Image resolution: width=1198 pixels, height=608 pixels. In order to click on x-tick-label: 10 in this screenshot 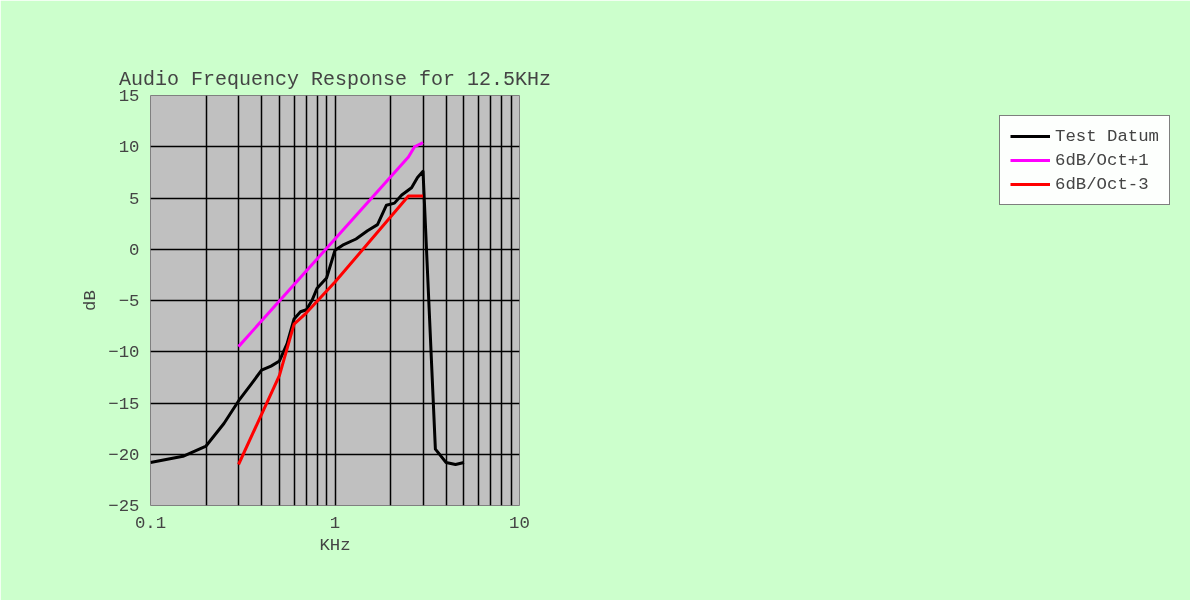, I will do `click(519, 523)`.